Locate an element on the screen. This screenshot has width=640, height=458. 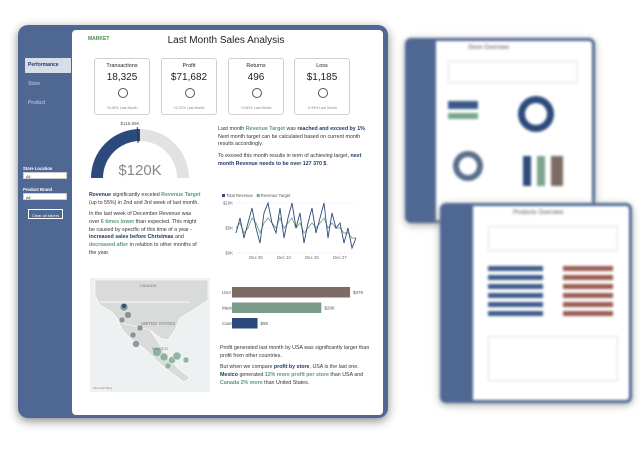
text-run: 12% more profit per store is located at coordinates (296, 375).